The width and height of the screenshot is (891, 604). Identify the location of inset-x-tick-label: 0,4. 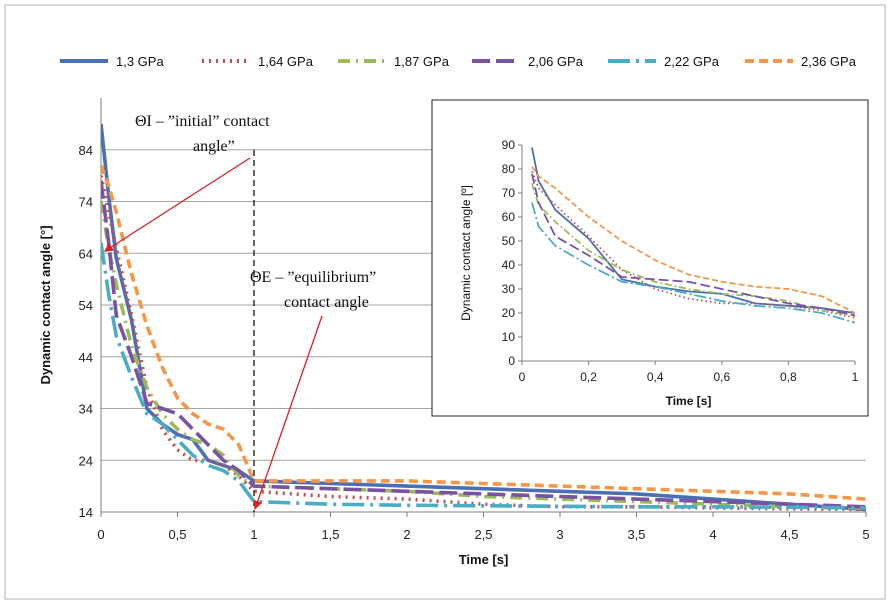
(655, 377).